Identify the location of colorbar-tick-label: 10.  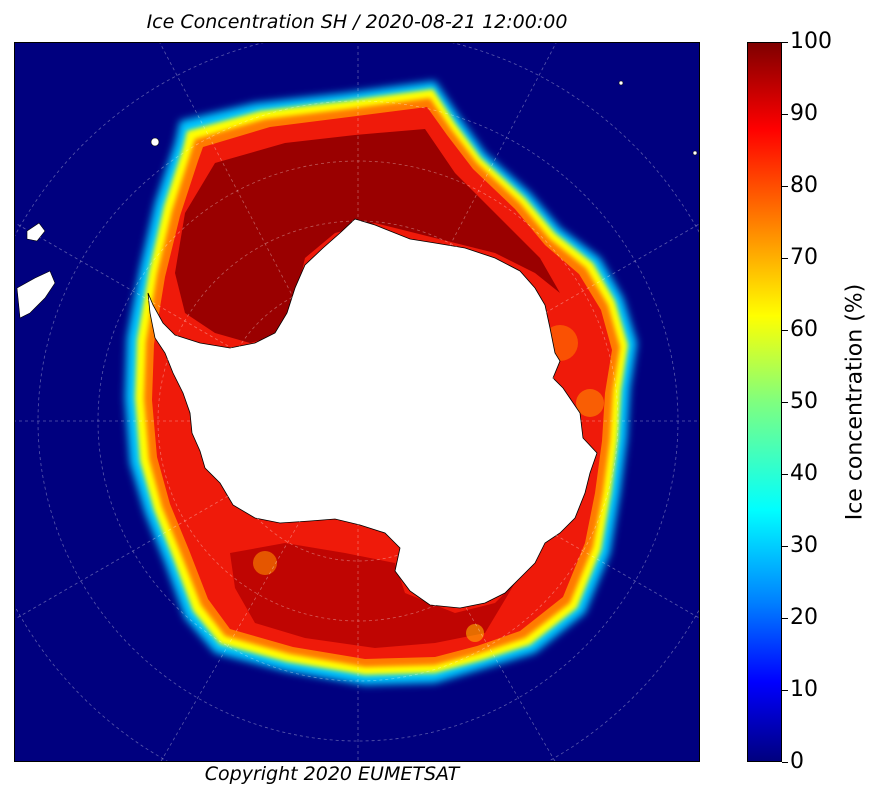
(804, 689).